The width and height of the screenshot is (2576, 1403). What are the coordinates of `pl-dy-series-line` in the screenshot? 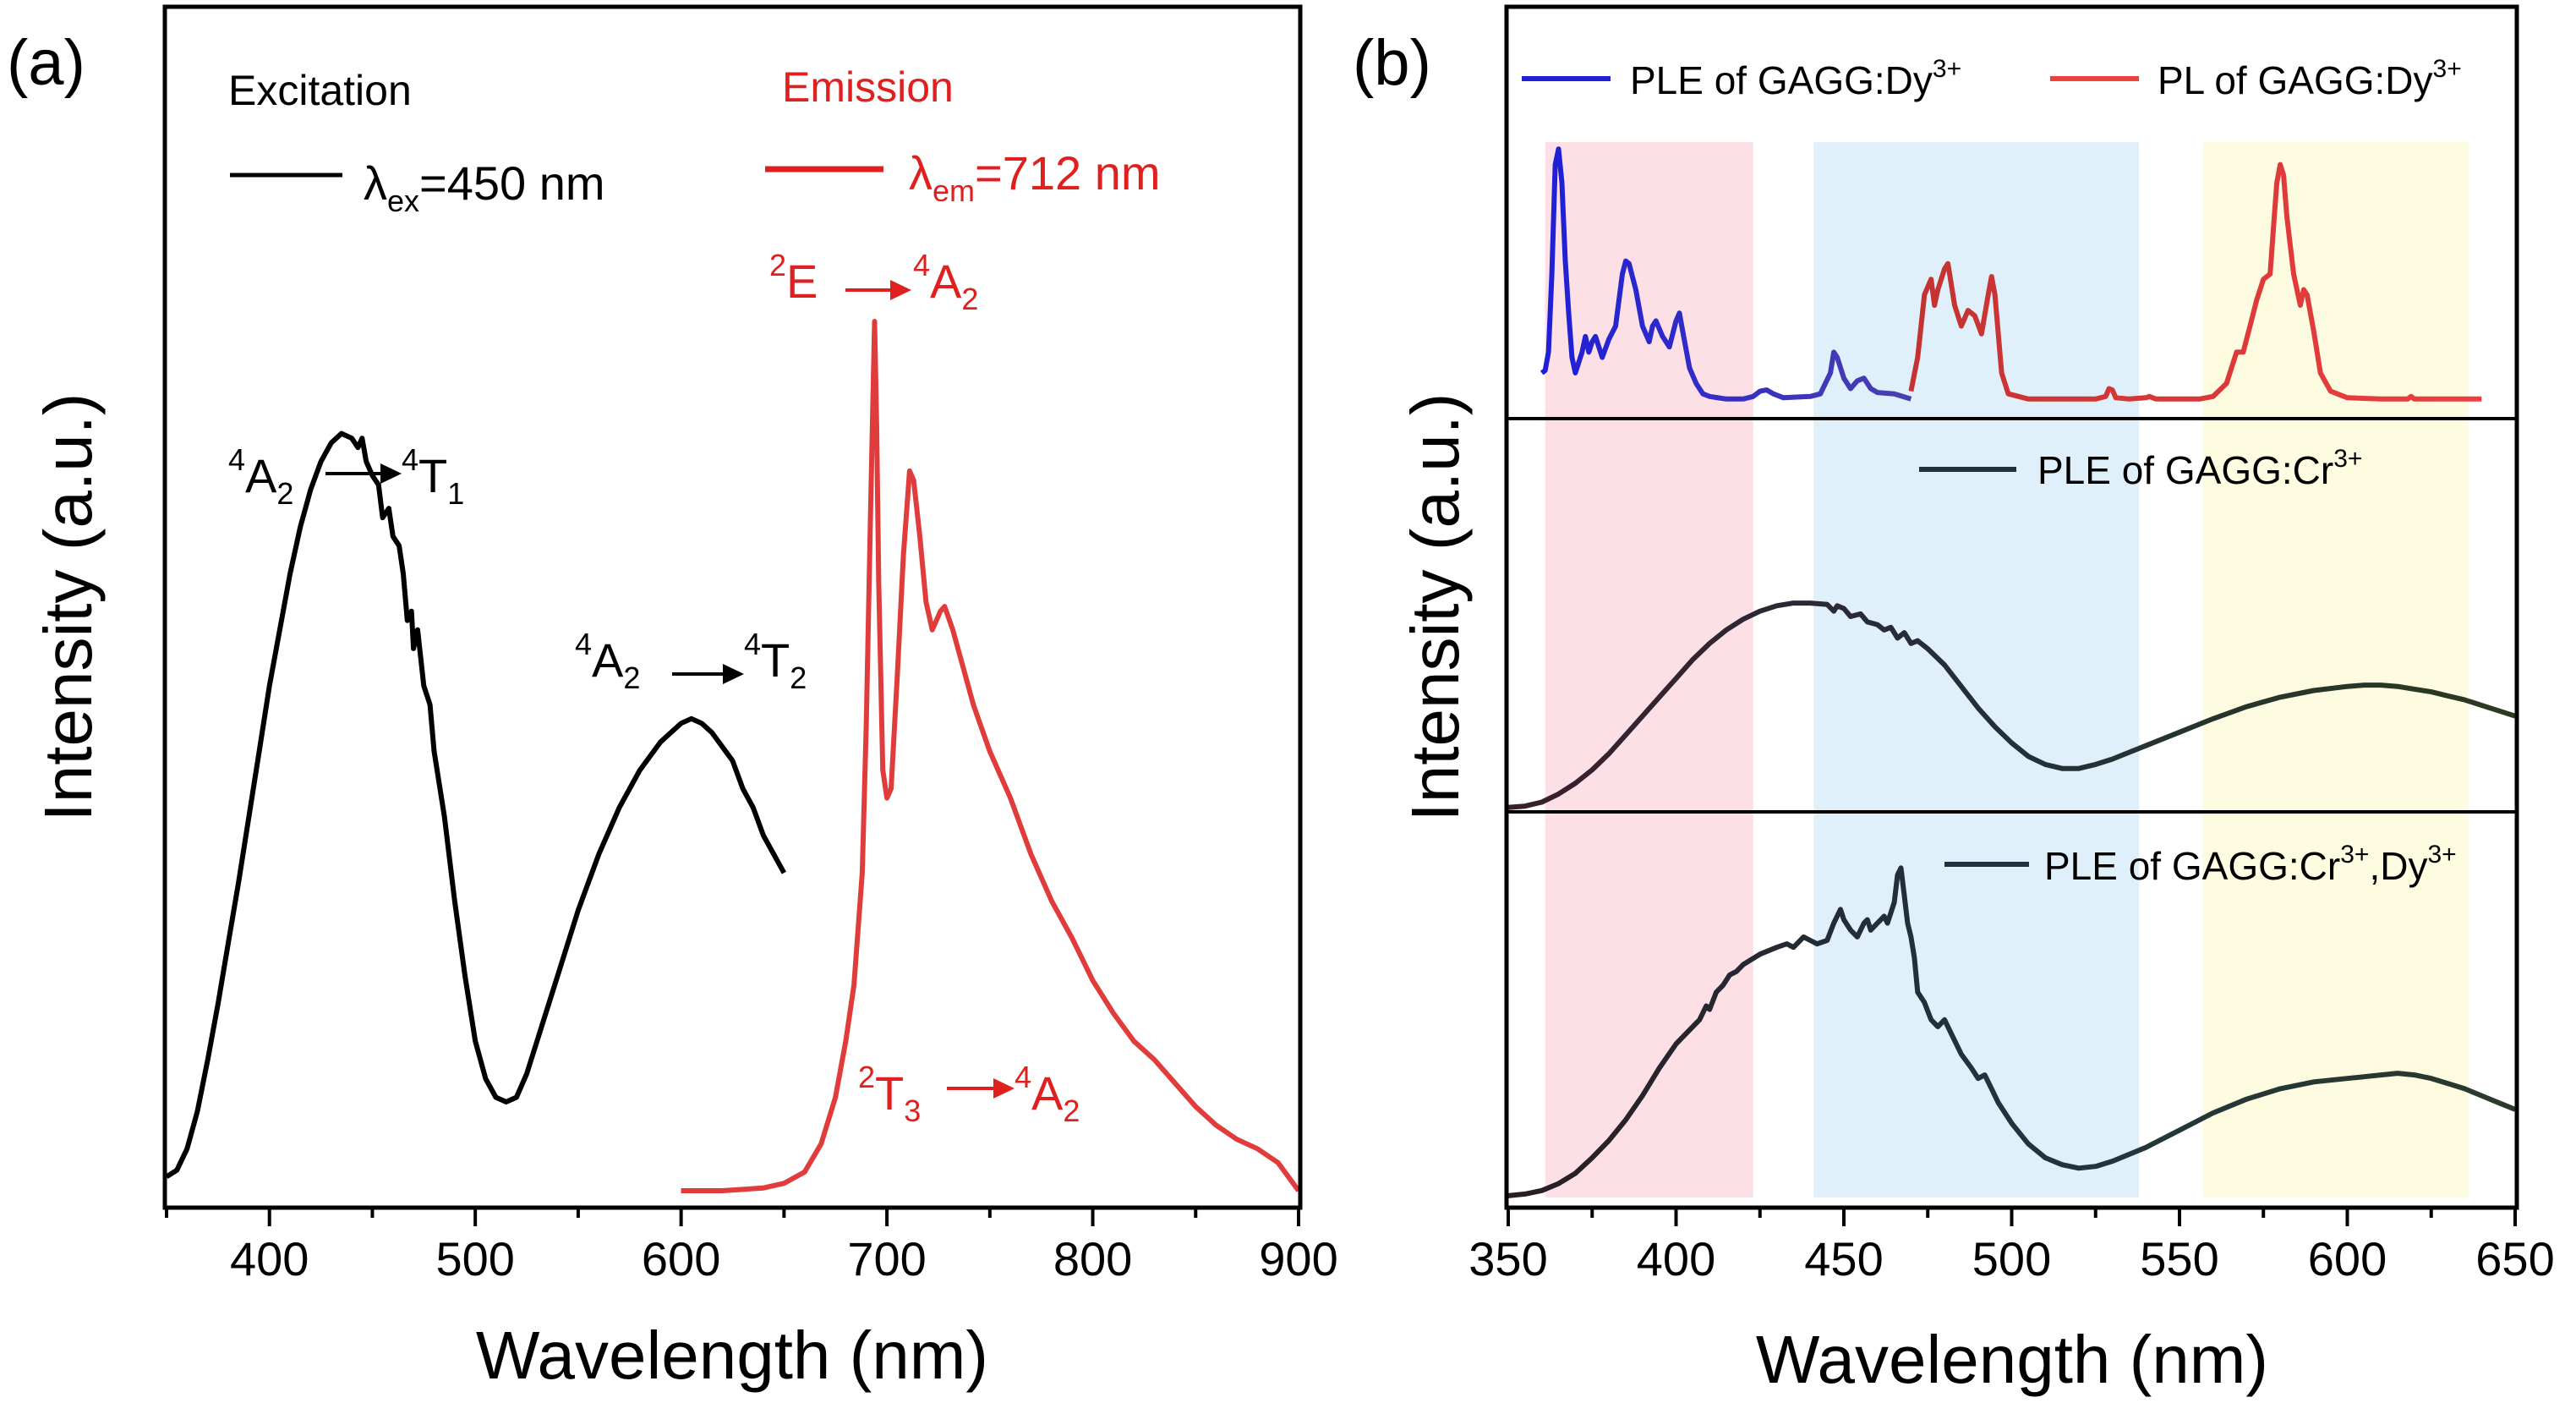 It's located at (2195, 282).